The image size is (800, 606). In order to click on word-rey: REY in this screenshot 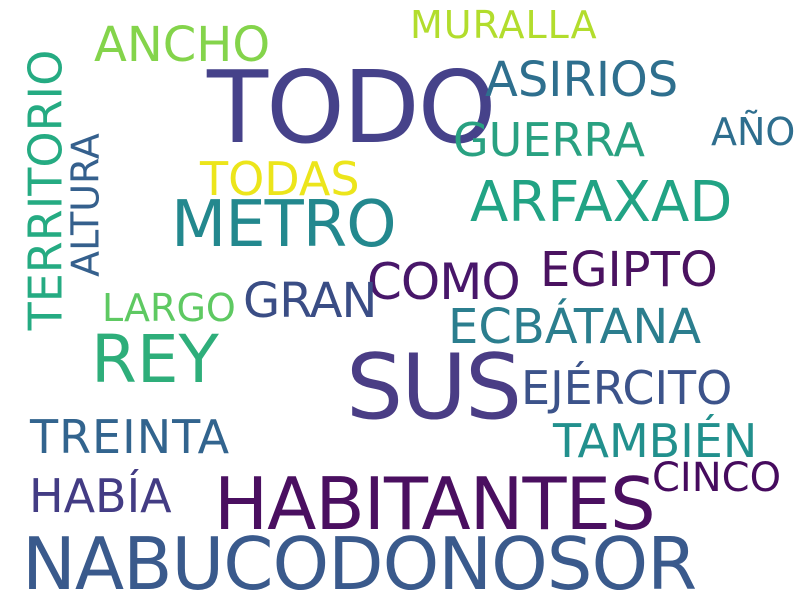, I will do `click(155, 359)`.